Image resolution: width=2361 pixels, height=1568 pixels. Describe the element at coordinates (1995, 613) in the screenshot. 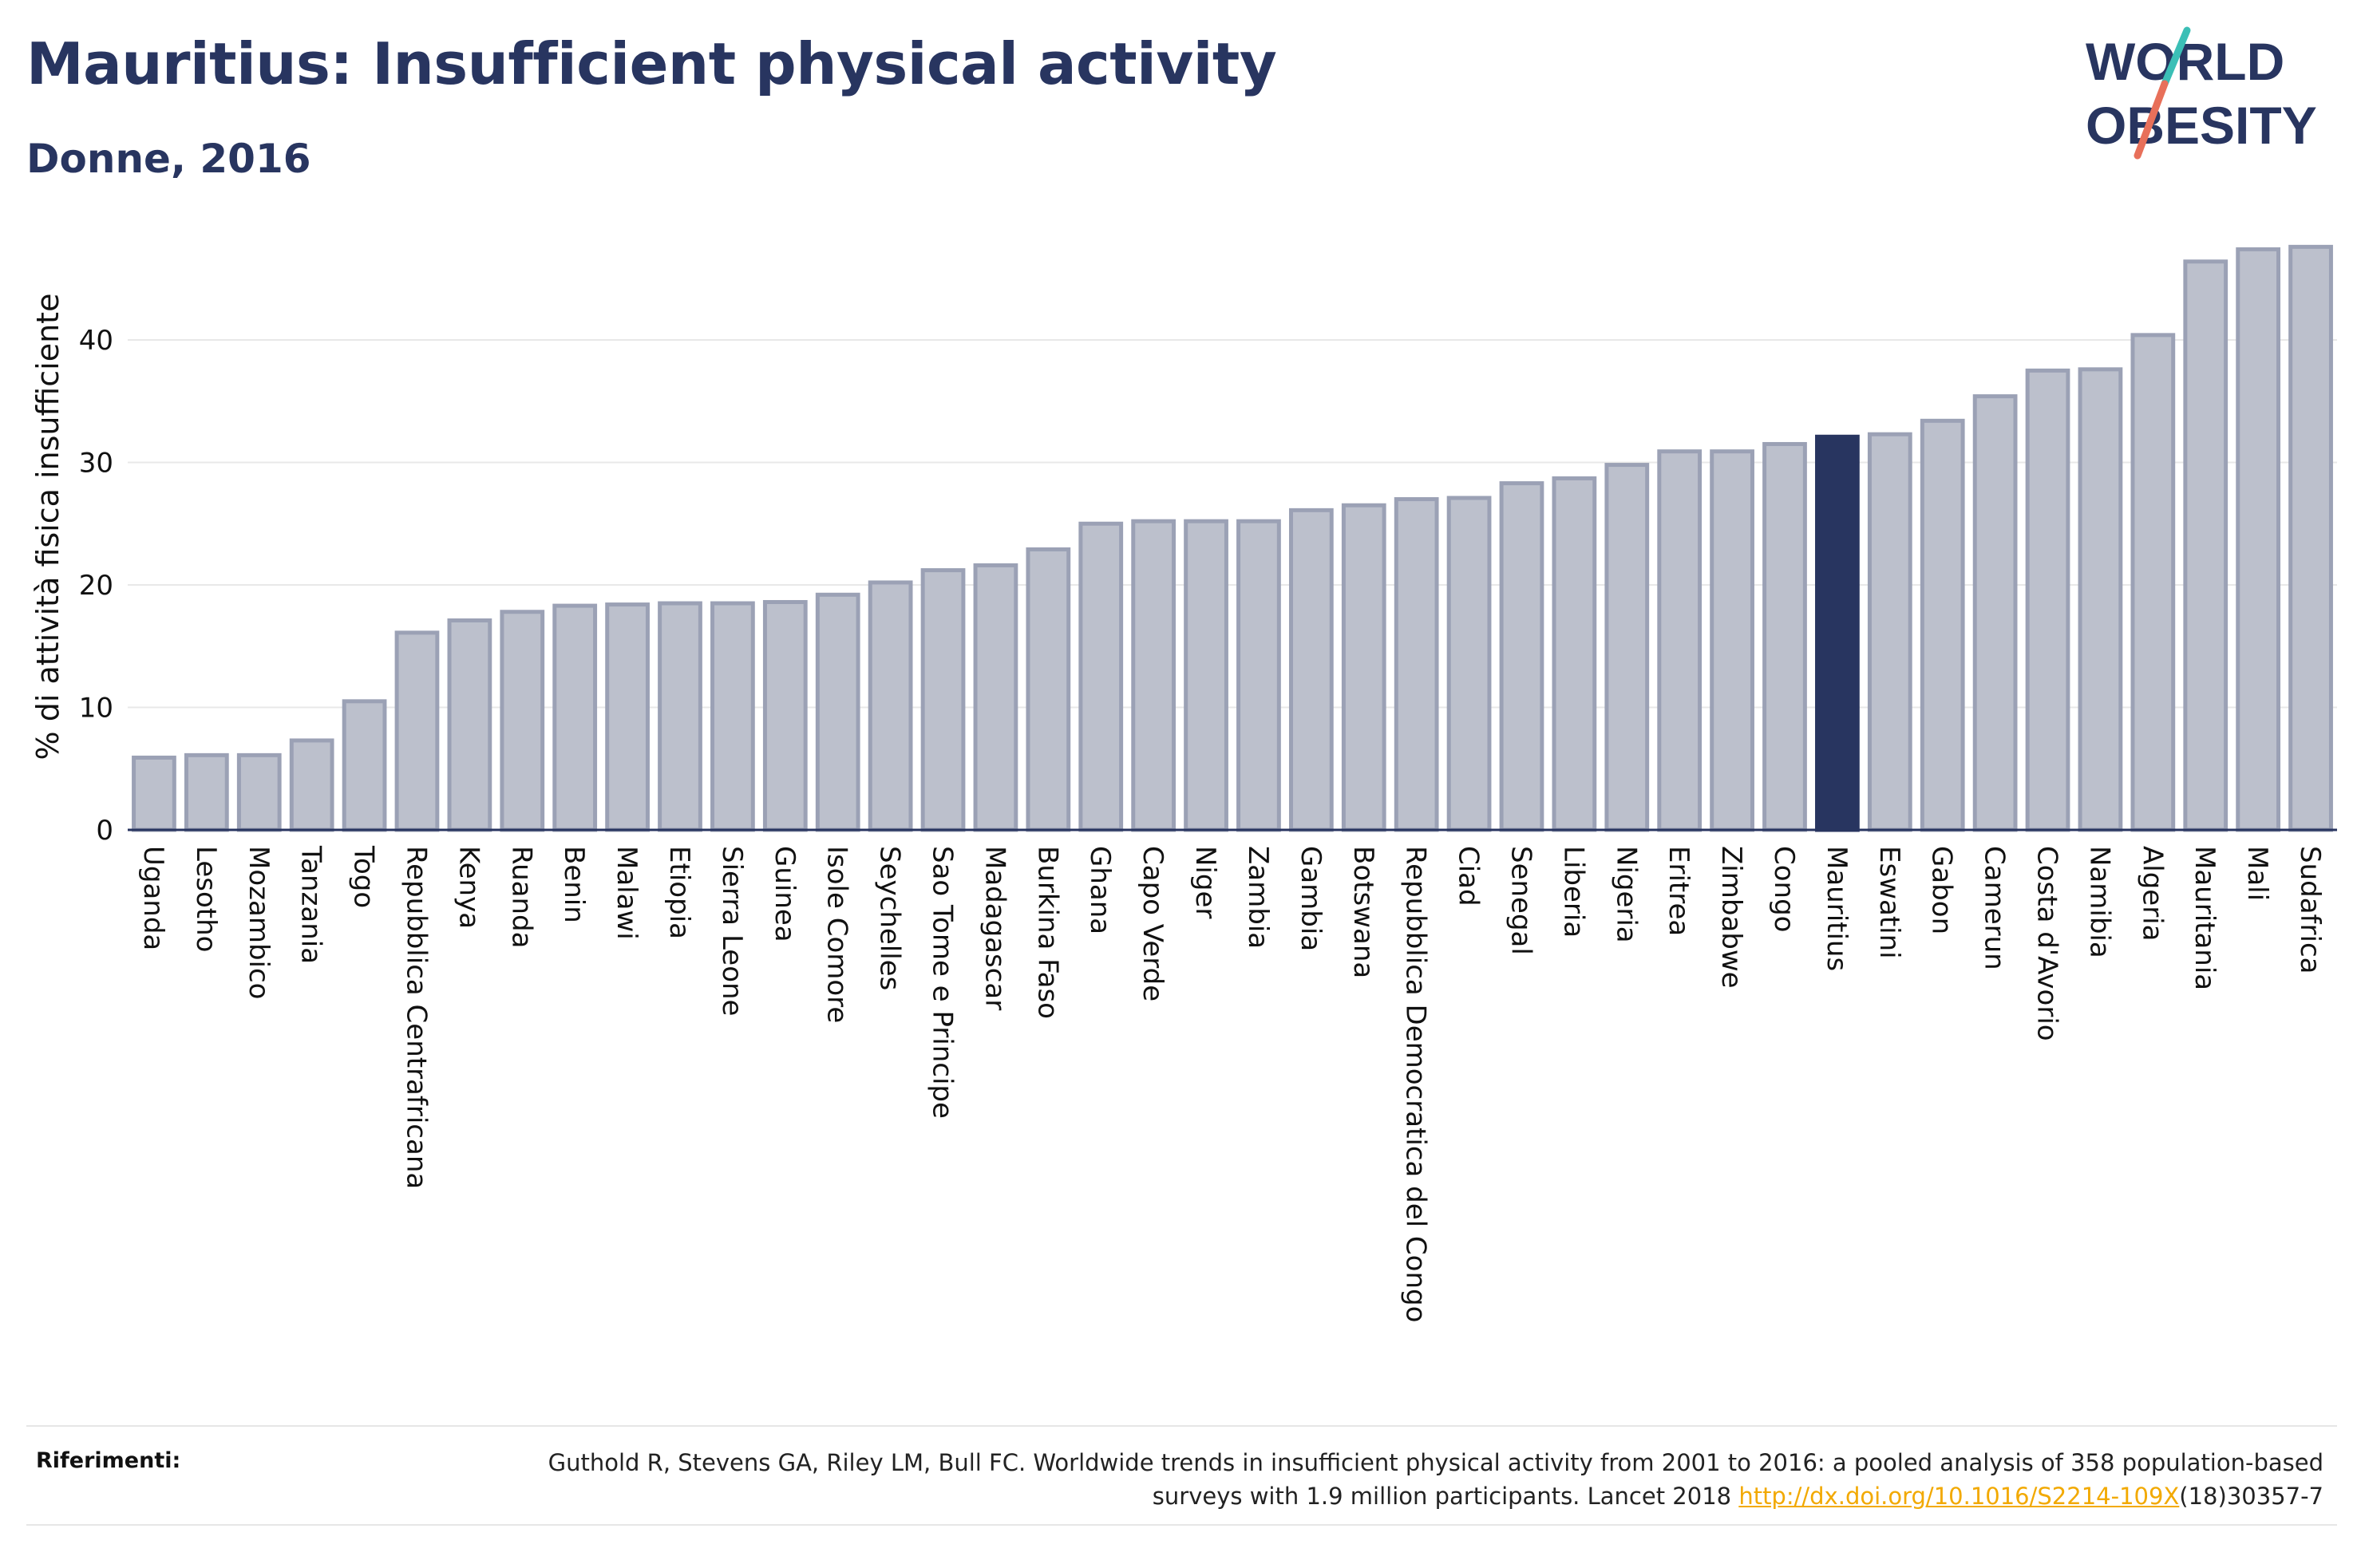

I see `bar-camerun` at that location.